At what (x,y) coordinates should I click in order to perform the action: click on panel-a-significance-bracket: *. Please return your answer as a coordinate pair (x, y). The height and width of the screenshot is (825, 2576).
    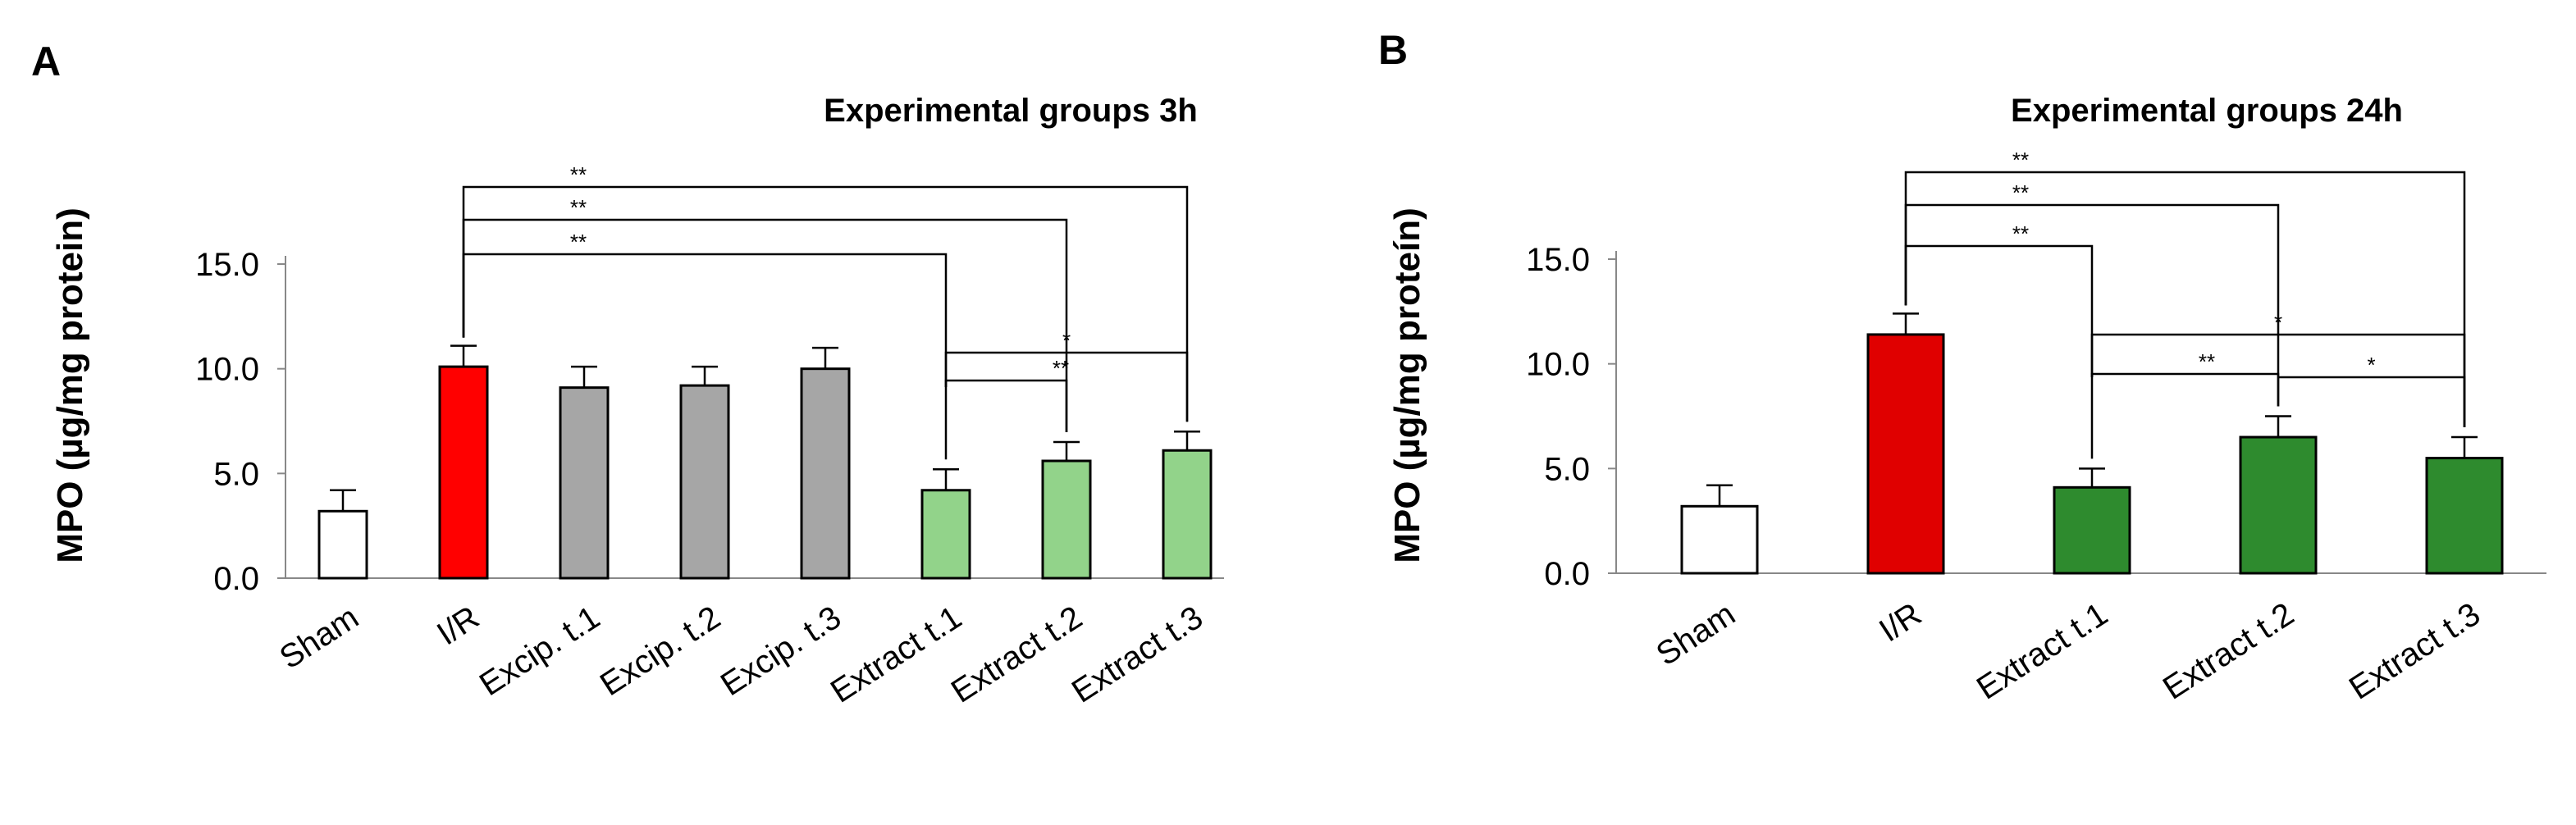
    Looking at the image, I should click on (1066, 375).